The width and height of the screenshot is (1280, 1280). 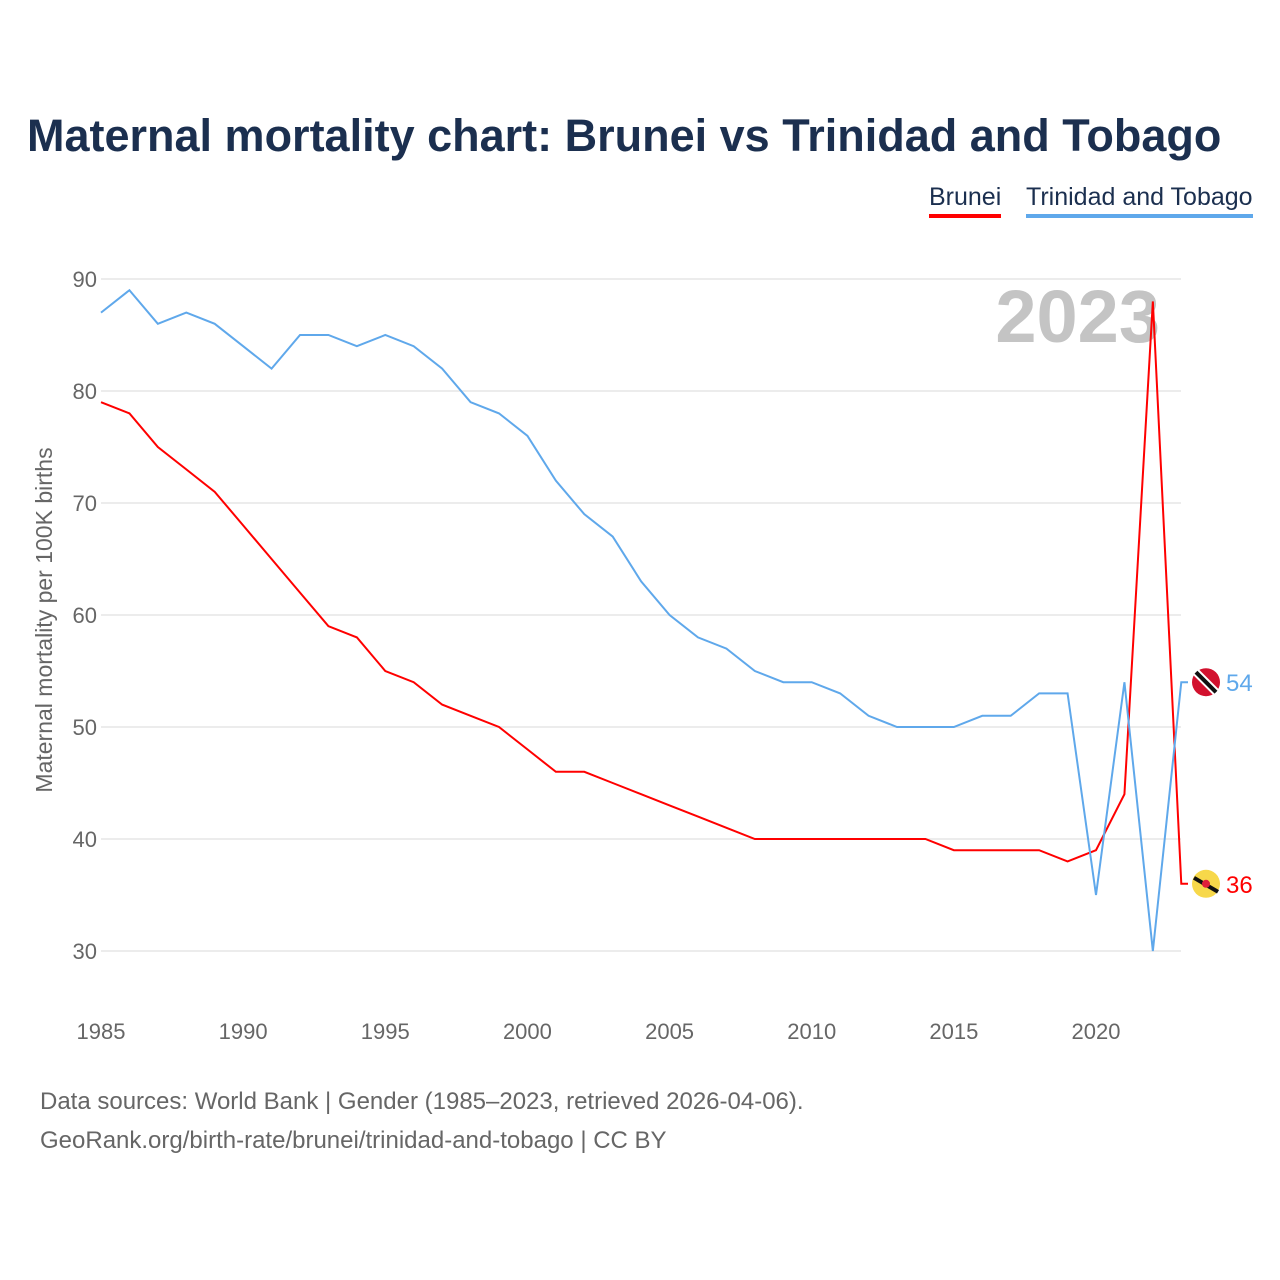 What do you see at coordinates (1139, 200) in the screenshot?
I see `legend-trinidad: Trinidad and Tobago` at bounding box center [1139, 200].